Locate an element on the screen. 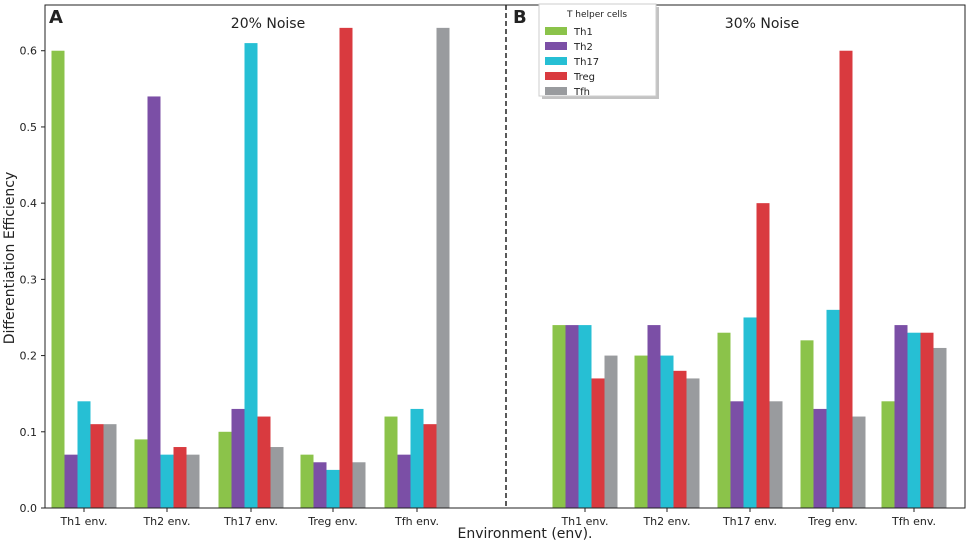  legend-label-th1: Th1 is located at coordinates (583, 32).